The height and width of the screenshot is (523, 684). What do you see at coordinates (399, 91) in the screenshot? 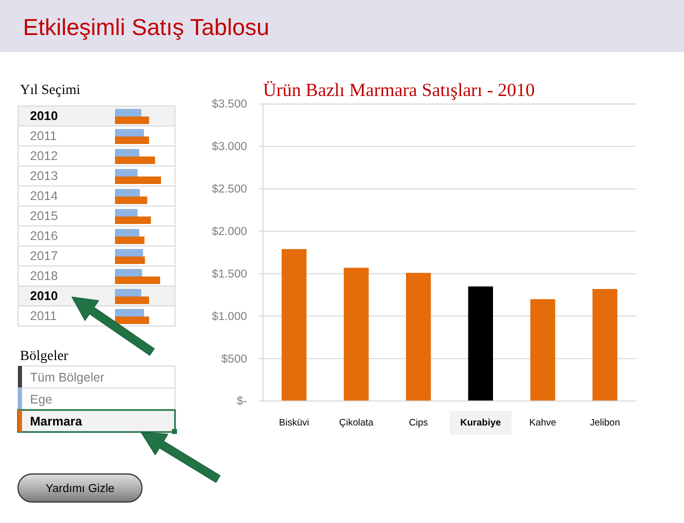
I see `chart-title: Ürün Bazlı Marmara Satışları - 2010` at bounding box center [399, 91].